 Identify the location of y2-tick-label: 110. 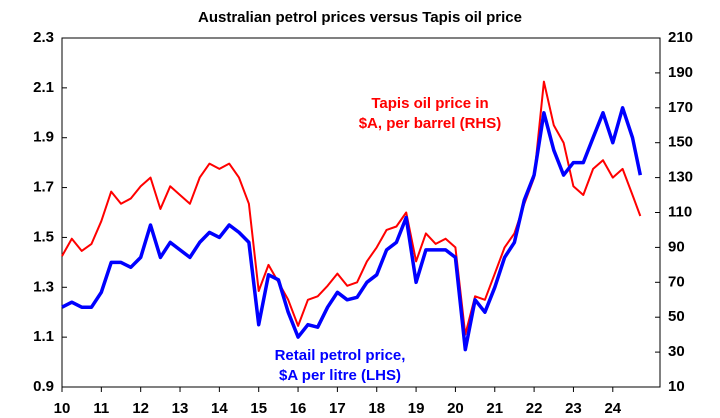
(680, 211).